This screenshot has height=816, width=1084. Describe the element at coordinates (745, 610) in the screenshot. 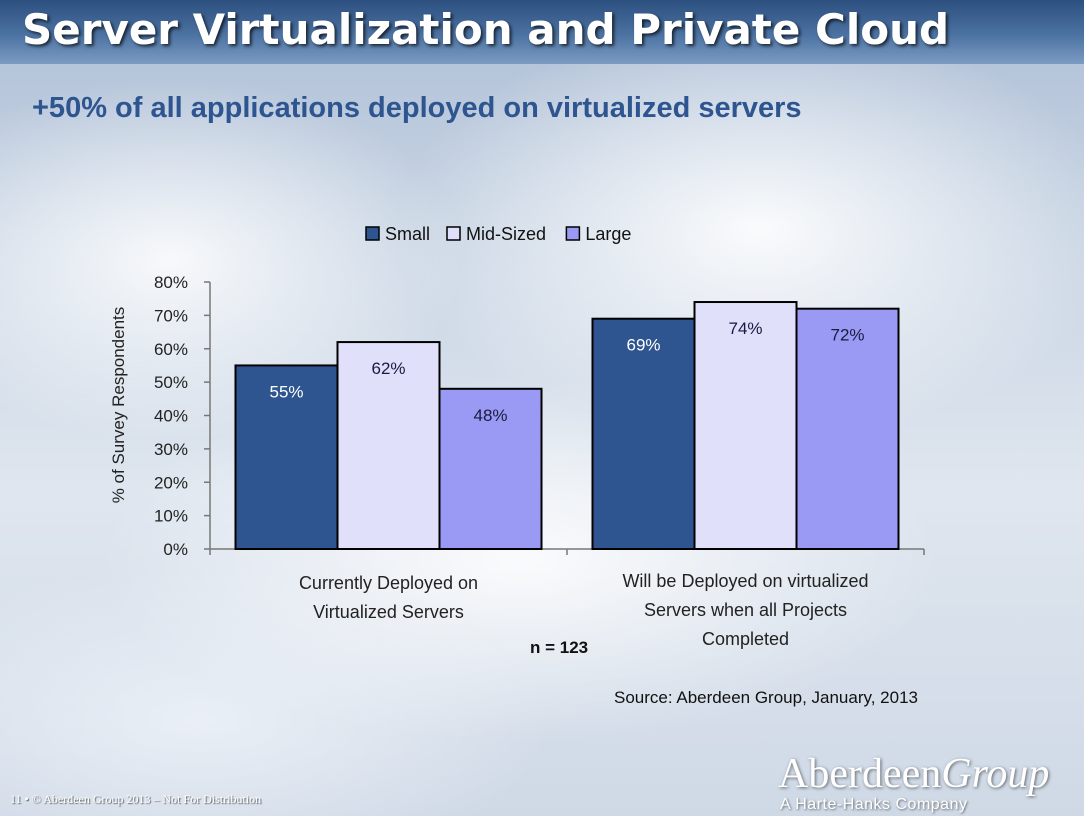

I see `x-category-label: Servers when all Projects` at that location.